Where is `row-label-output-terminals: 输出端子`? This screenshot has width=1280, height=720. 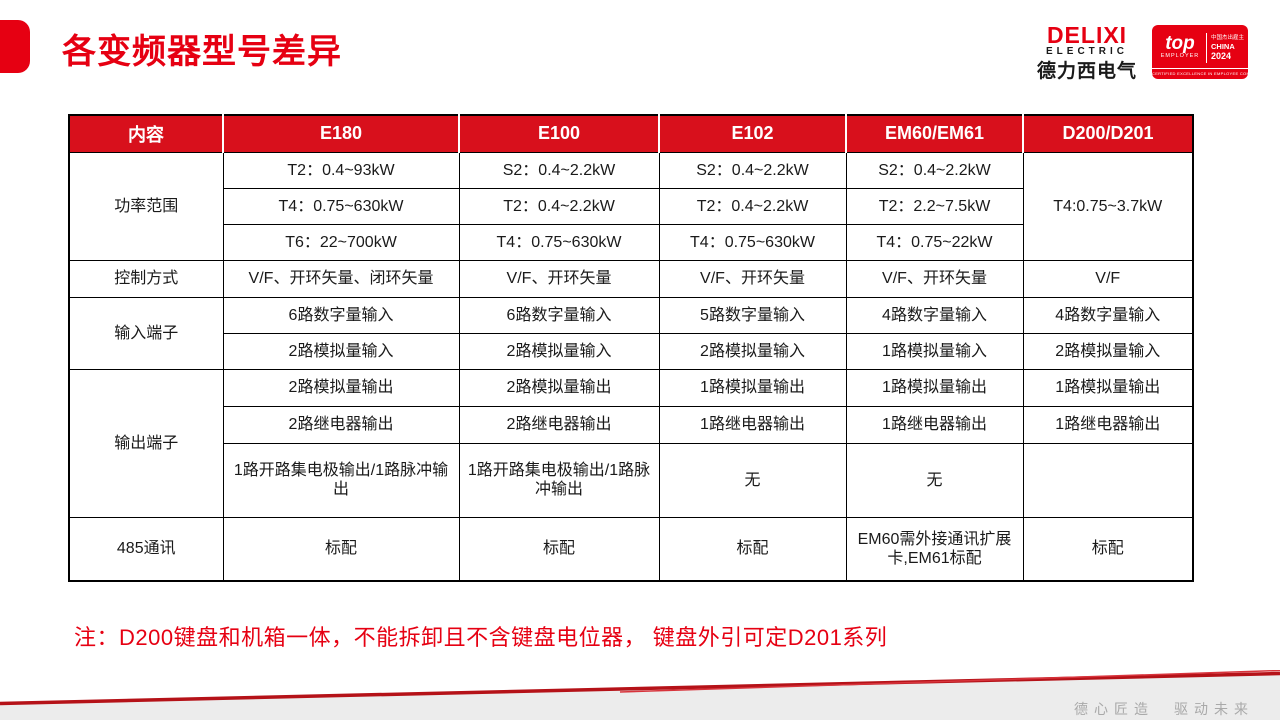
row-label-output-terminals: 输出端子 is located at coordinates (146, 443).